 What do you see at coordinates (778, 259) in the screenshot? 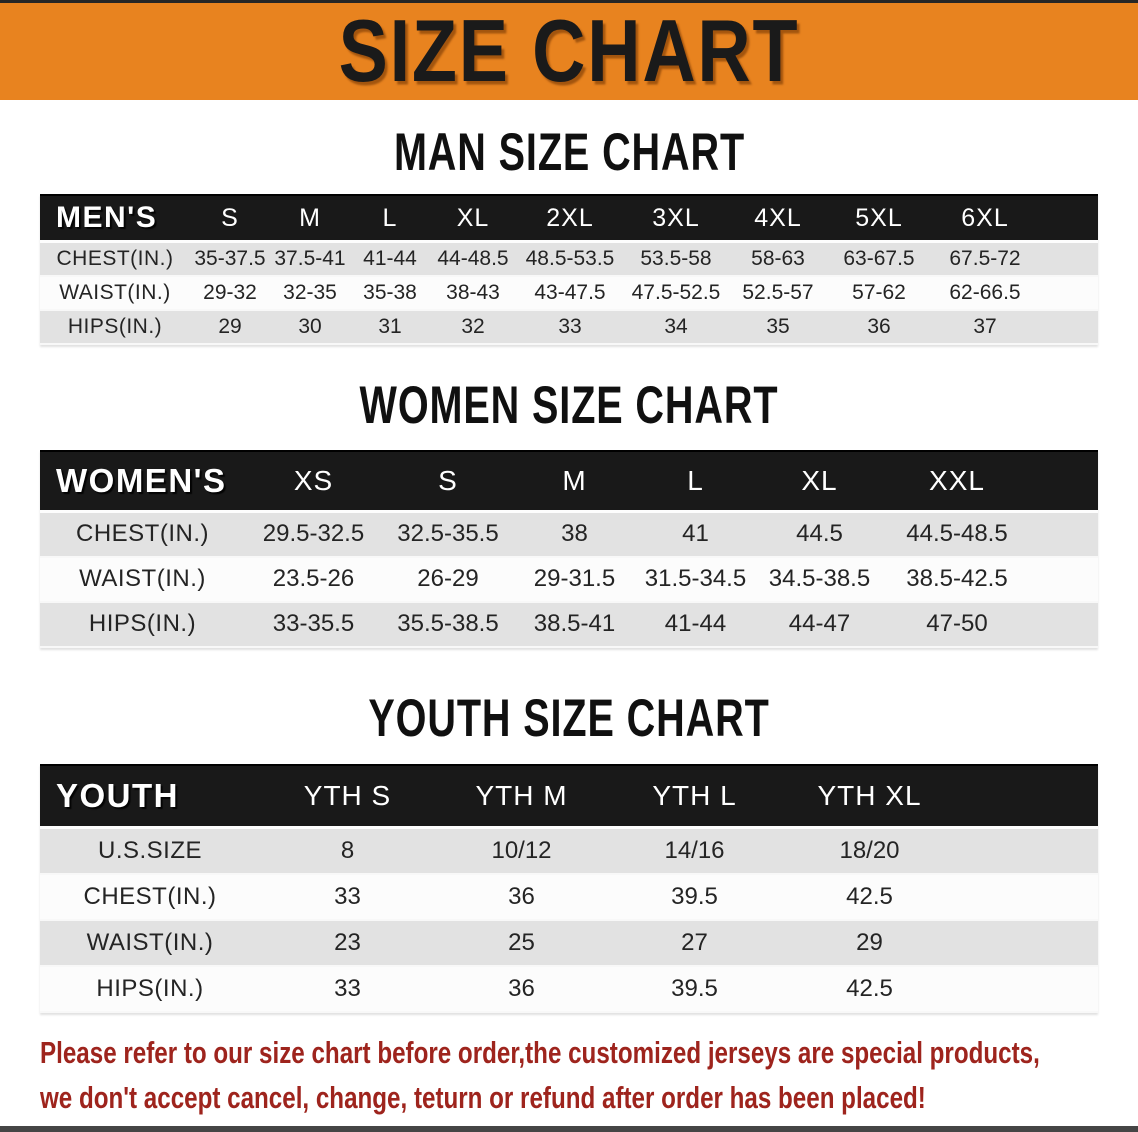
I see `men-cell-0-6: 58-63` at bounding box center [778, 259].